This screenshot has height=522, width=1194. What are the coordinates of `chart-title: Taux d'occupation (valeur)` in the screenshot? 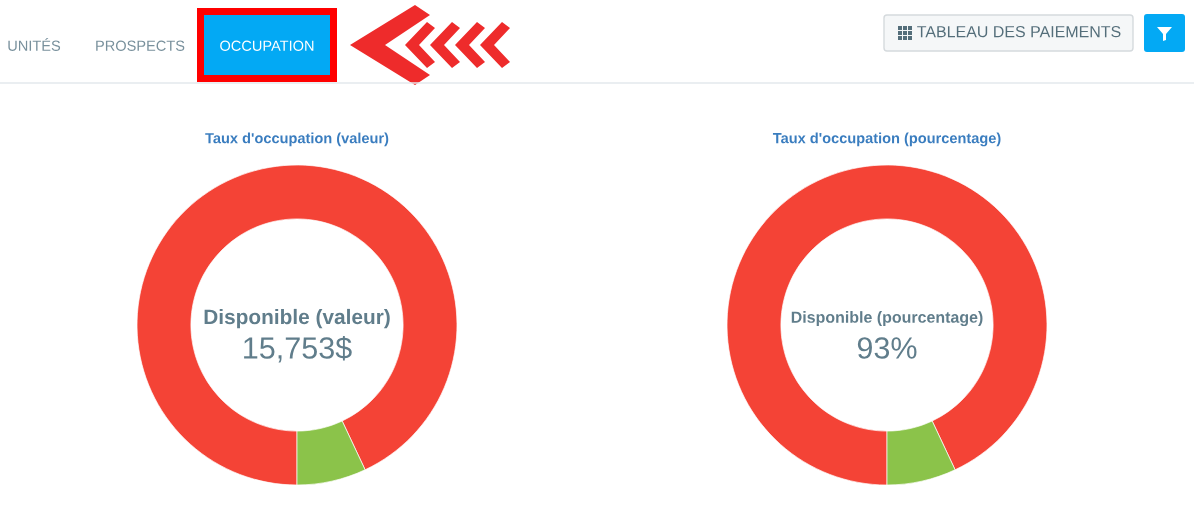 It's located at (297, 139).